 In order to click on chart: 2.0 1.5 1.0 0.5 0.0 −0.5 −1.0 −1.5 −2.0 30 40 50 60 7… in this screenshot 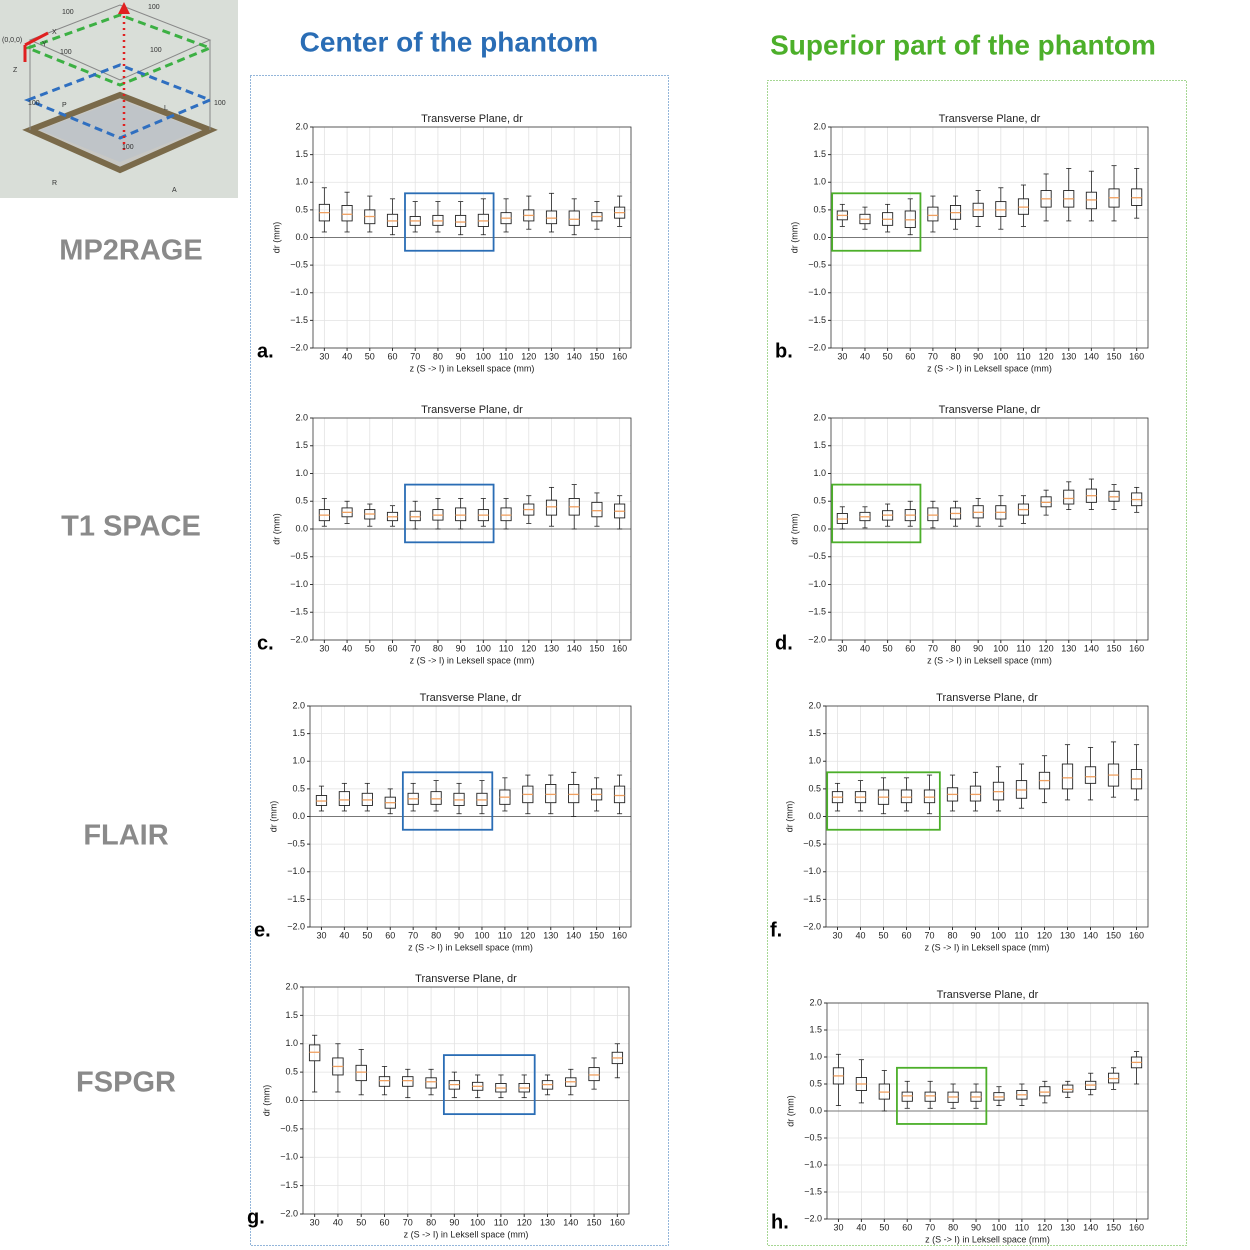, I will do `click(444, 243)`.